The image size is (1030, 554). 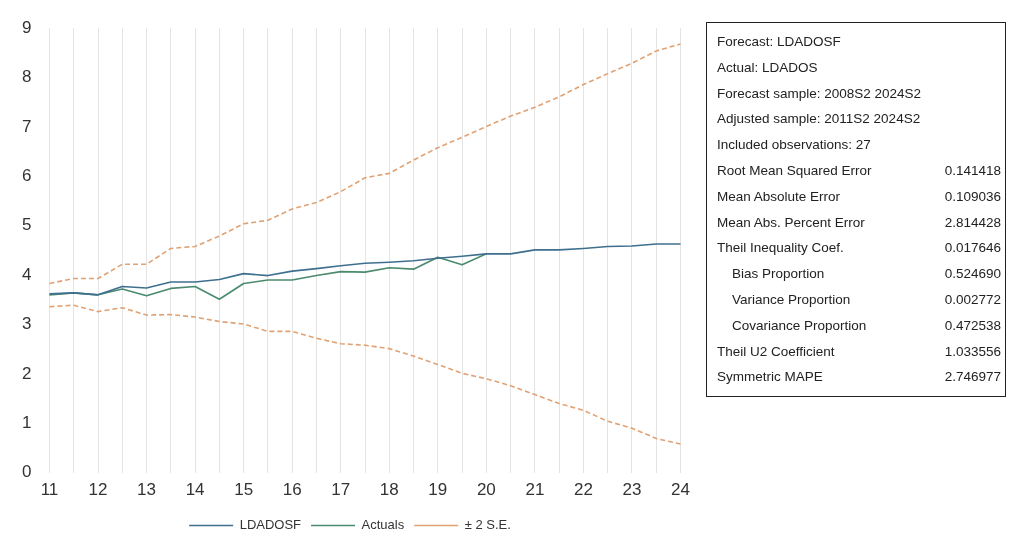 What do you see at coordinates (859, 377) in the screenshot?
I see `text: Symmetric MAPE 2.746977` at bounding box center [859, 377].